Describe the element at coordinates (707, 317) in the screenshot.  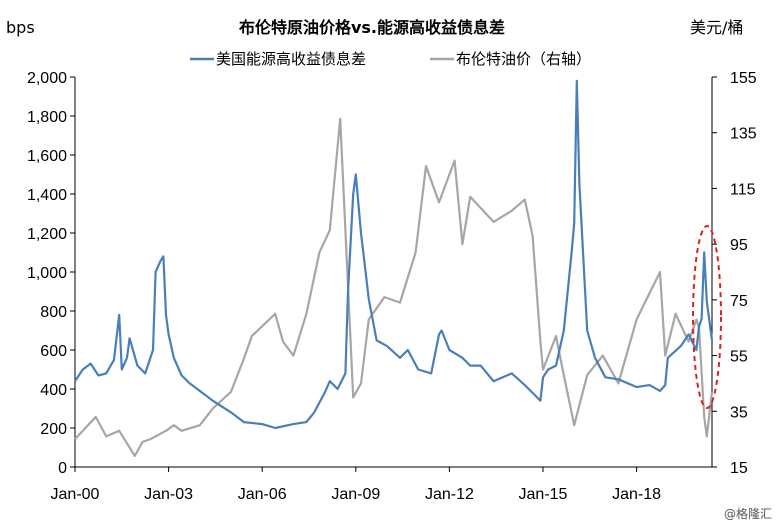
I see `highlight-ellipse` at that location.